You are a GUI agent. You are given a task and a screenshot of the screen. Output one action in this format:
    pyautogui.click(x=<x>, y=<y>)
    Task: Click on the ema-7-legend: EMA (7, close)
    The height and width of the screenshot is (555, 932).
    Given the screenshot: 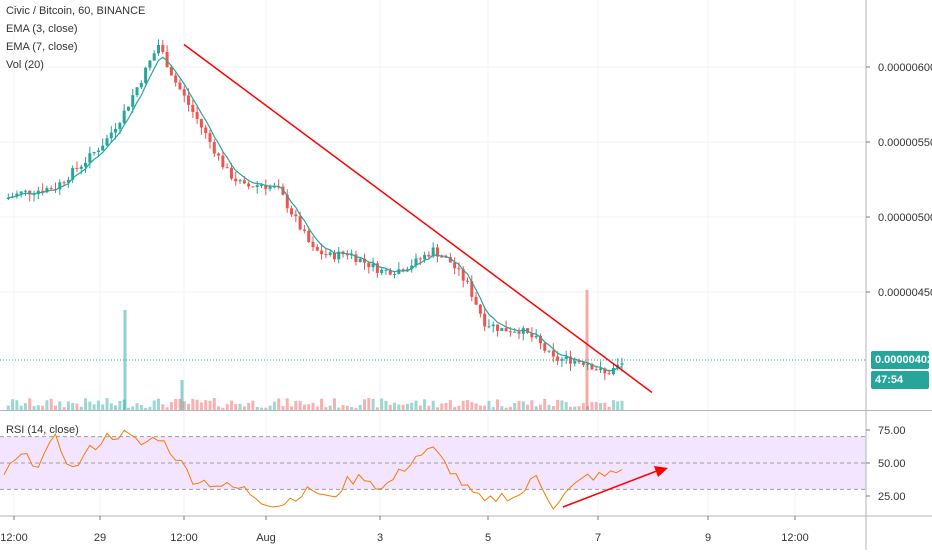 What is the action you would take?
    pyautogui.click(x=42, y=47)
    